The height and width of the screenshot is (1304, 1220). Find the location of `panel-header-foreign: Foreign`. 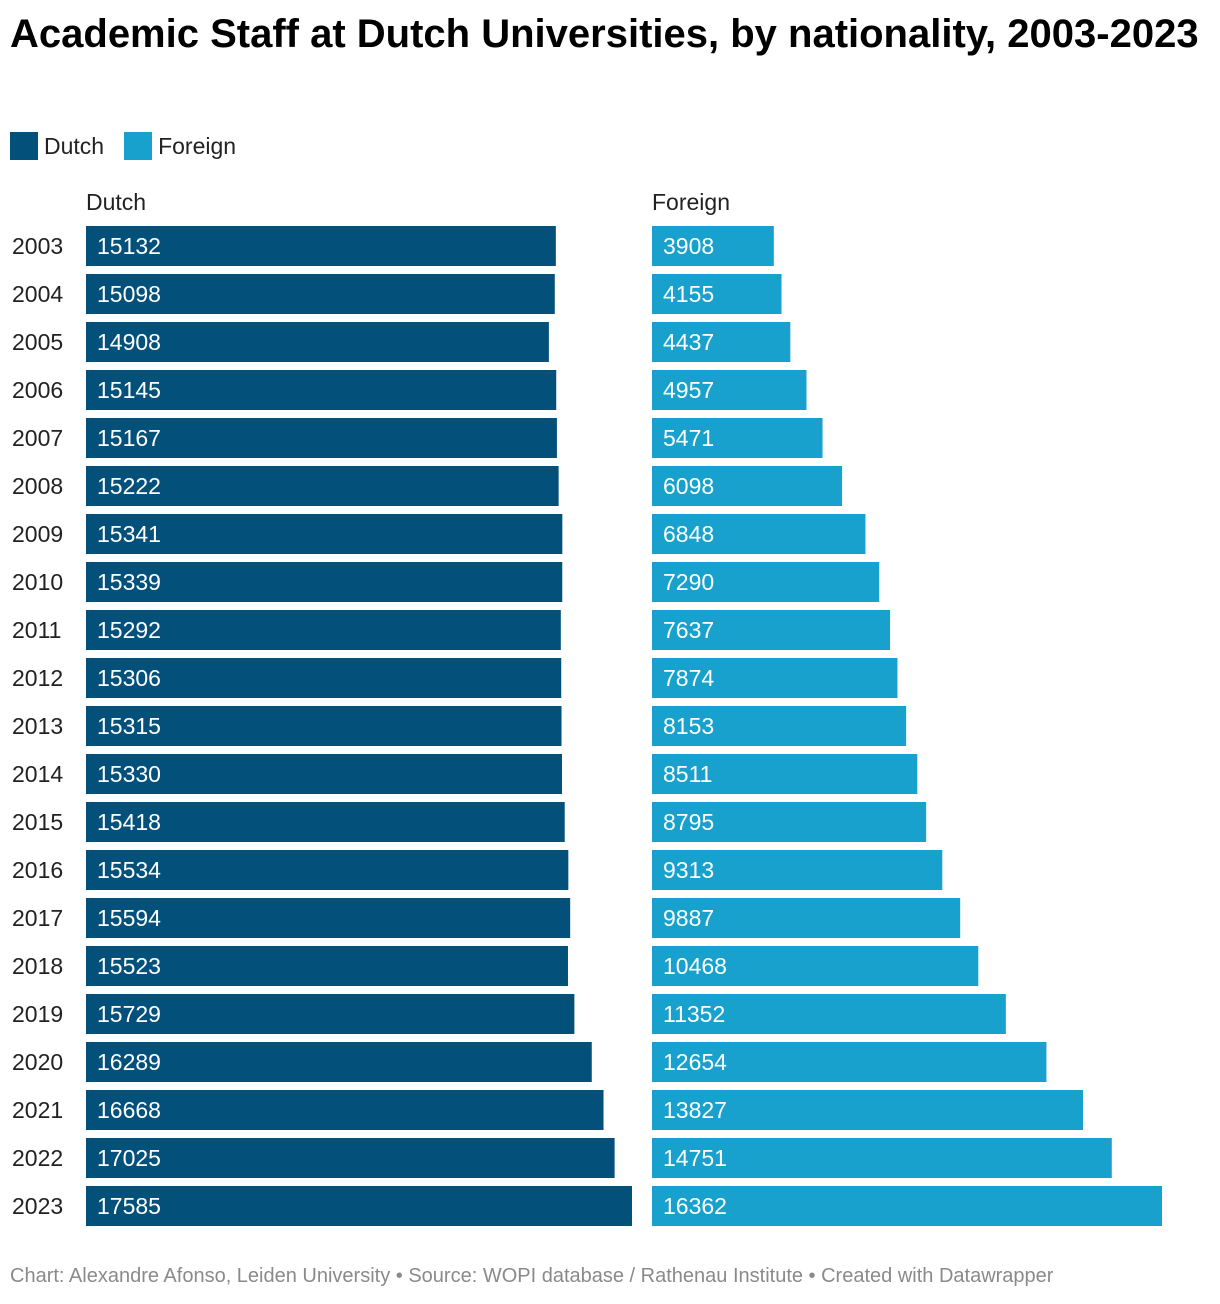

panel-header-foreign: Foreign is located at coordinates (691, 202).